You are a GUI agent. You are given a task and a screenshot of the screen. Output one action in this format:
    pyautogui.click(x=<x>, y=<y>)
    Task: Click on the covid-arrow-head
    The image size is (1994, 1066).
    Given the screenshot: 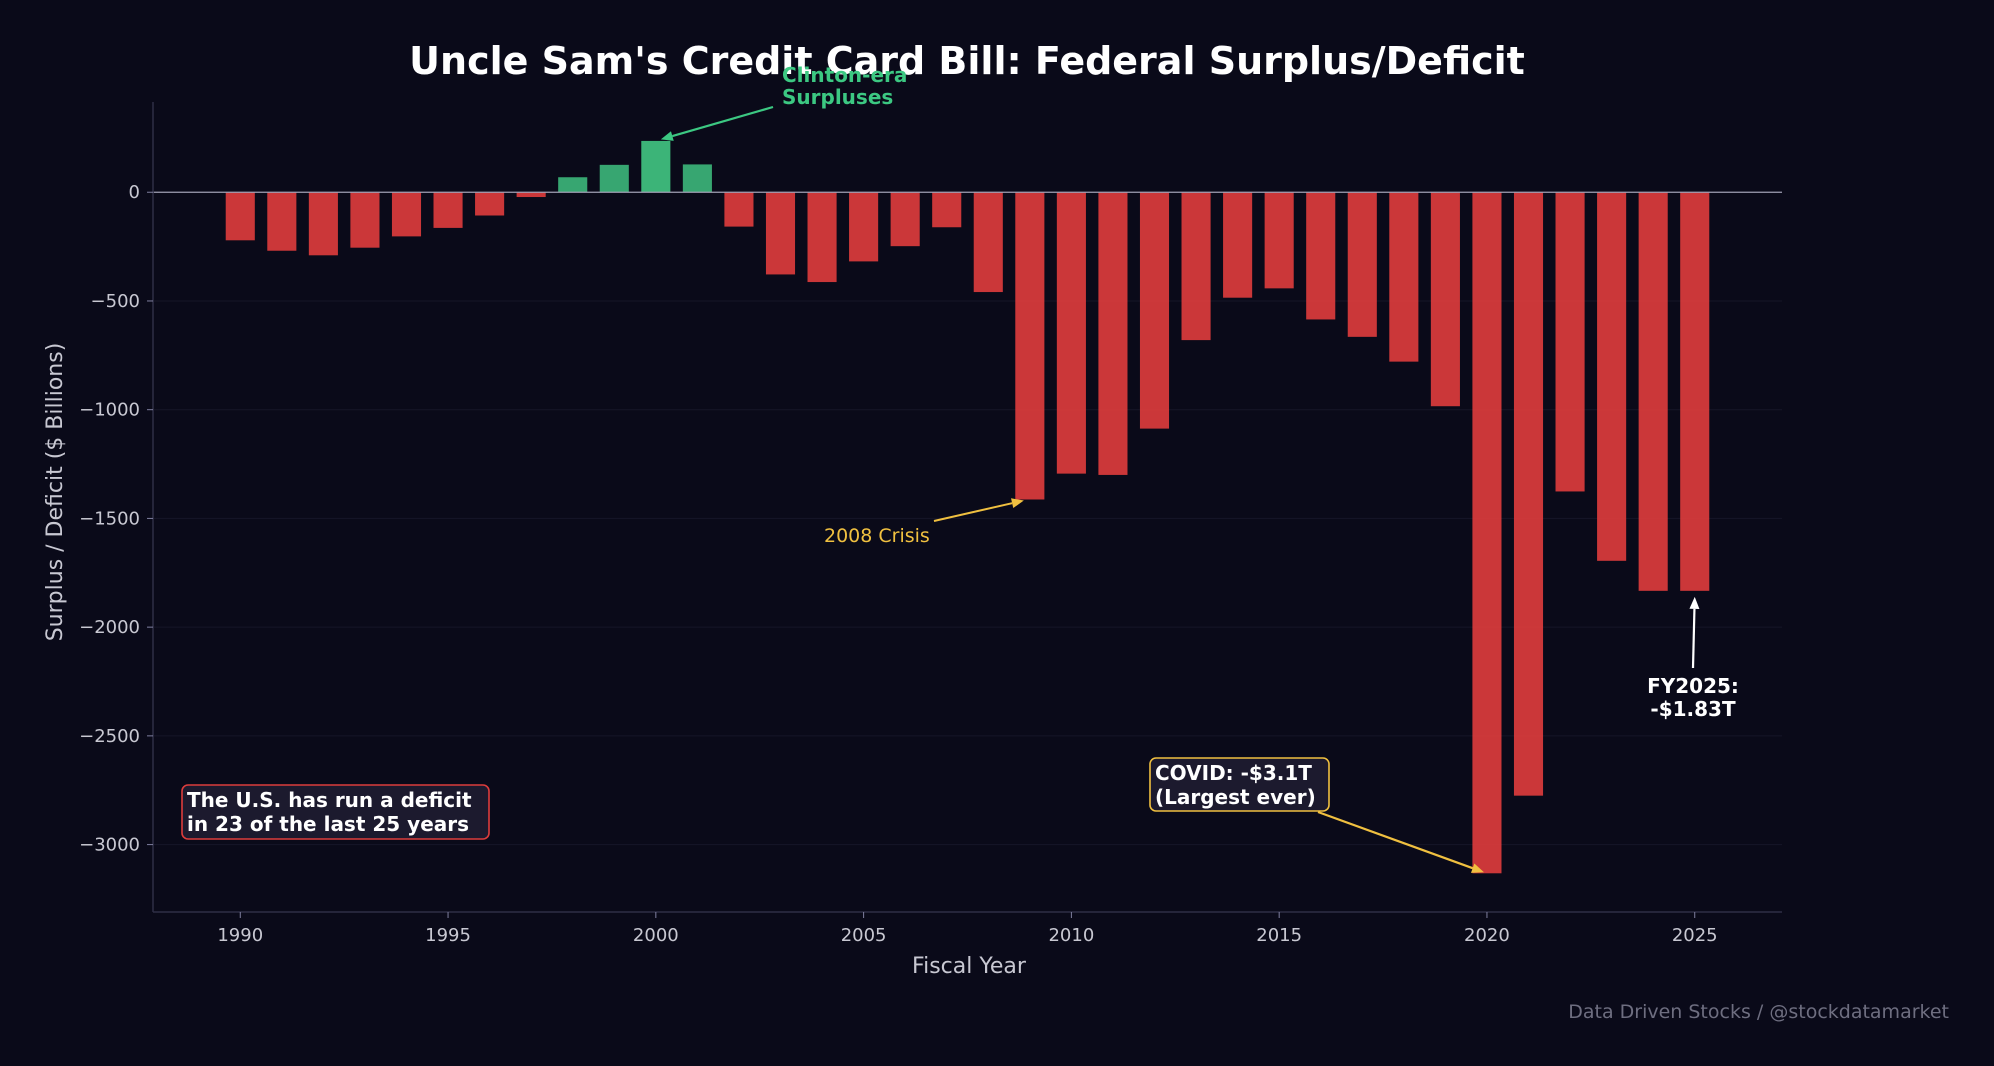 What is the action you would take?
    pyautogui.click(x=1477, y=868)
    